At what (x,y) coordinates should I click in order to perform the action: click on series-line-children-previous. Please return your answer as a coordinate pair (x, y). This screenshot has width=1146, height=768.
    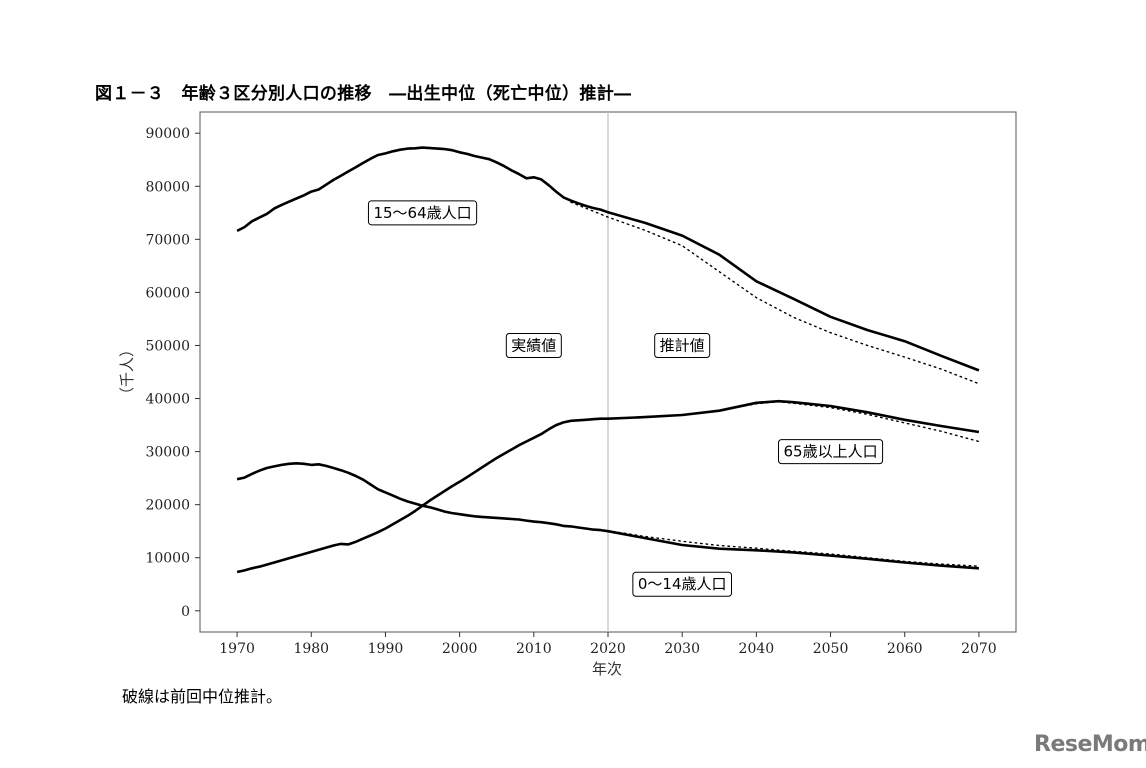
    Looking at the image, I should click on (793, 548).